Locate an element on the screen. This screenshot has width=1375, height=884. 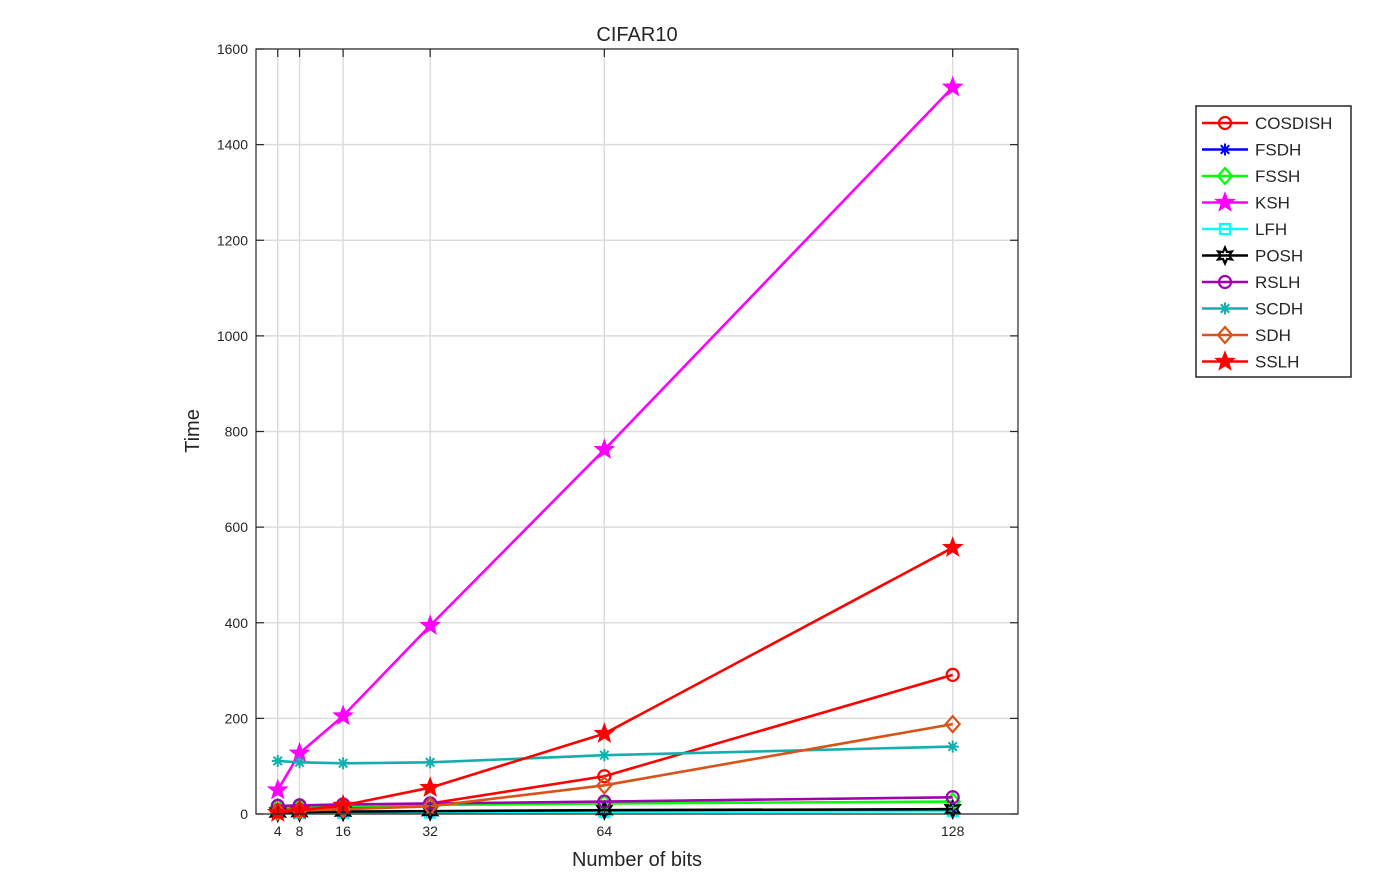
y-tick-label: 1200 is located at coordinates (232, 240).